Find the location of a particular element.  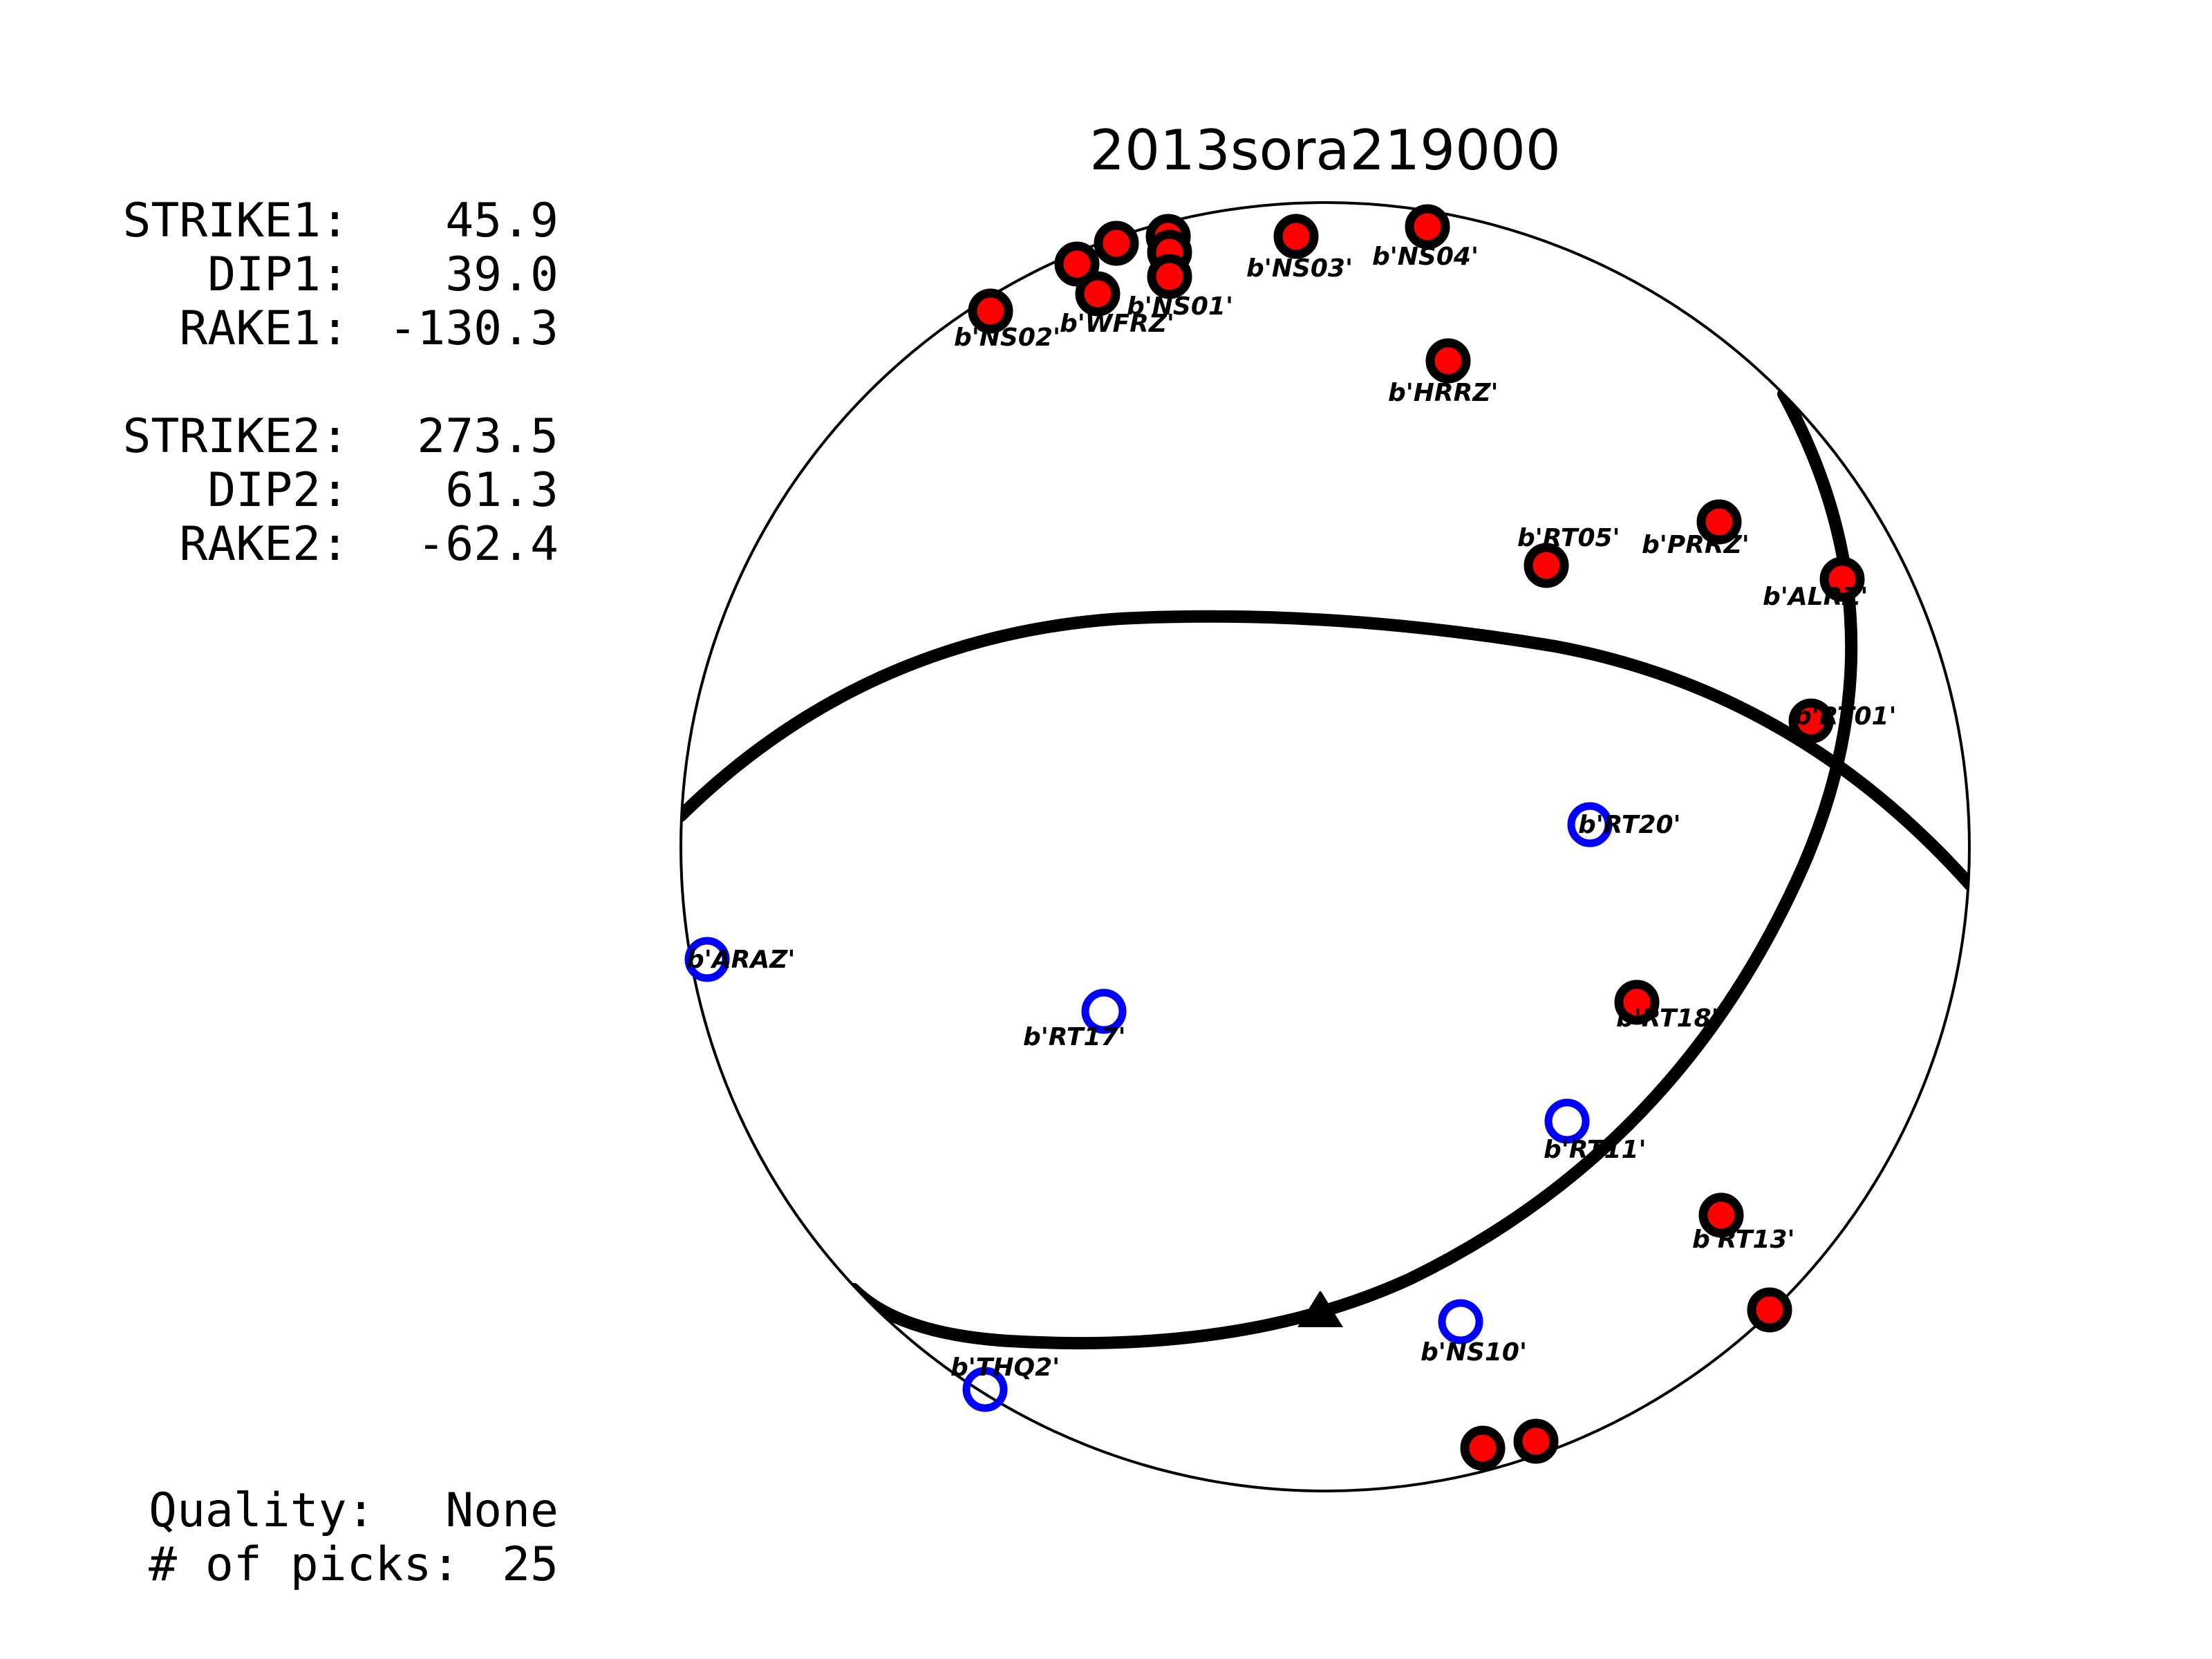

station-thq2-marker is located at coordinates (985, 1389).